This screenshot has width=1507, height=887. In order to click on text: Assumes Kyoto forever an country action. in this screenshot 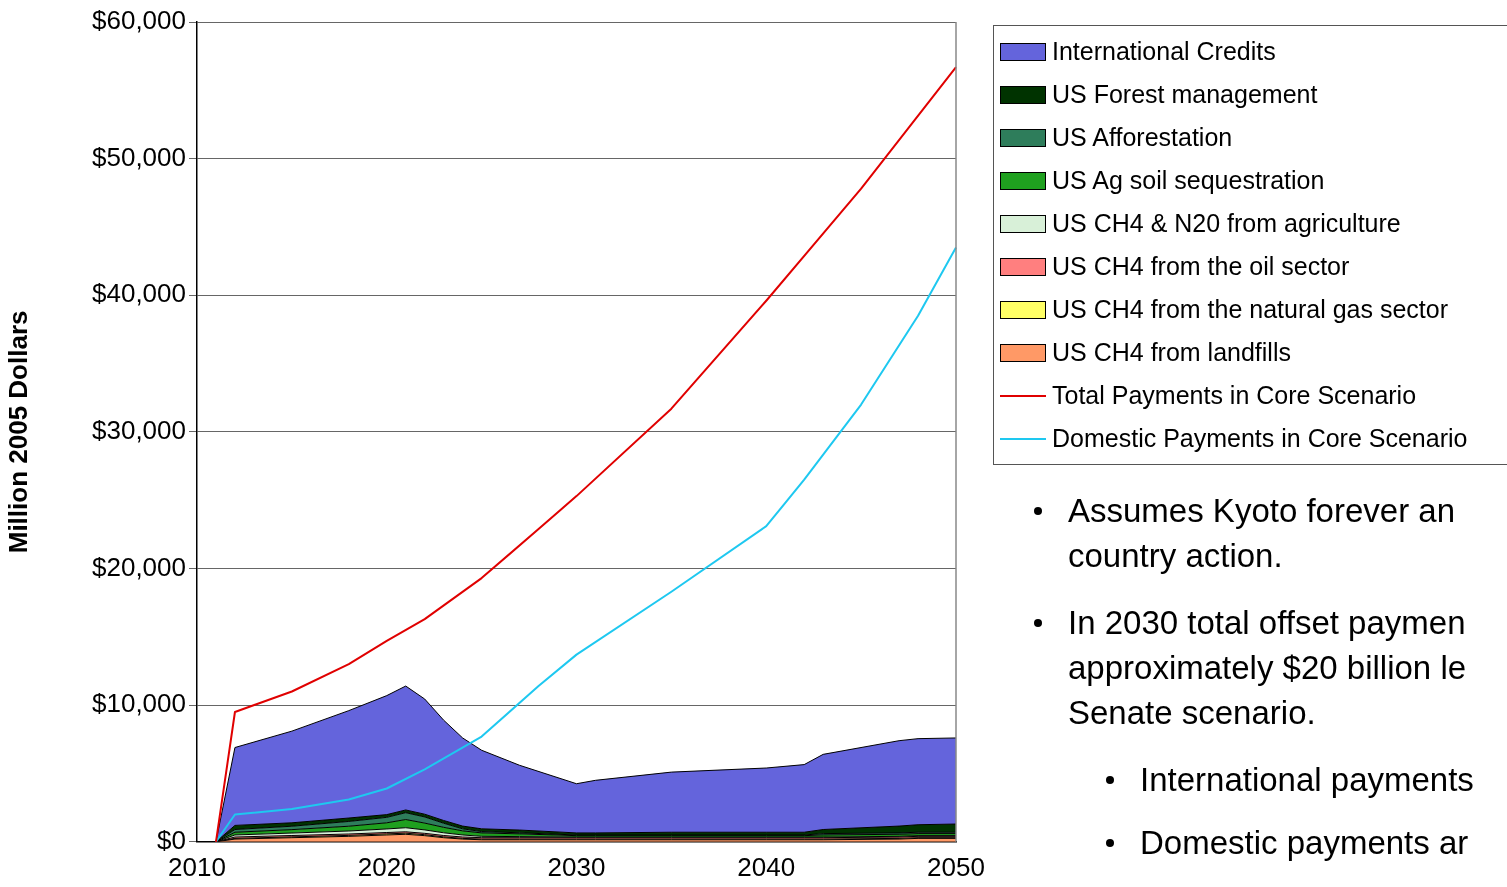, I will do `click(1262, 533)`.